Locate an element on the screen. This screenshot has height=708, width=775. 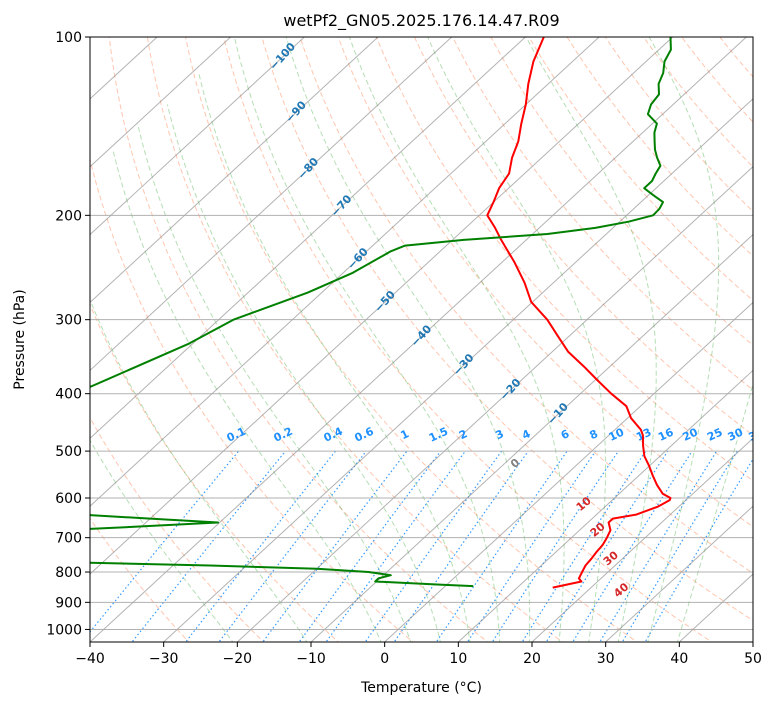
moist-adiabat-label: 0 is located at coordinates (515, 463).